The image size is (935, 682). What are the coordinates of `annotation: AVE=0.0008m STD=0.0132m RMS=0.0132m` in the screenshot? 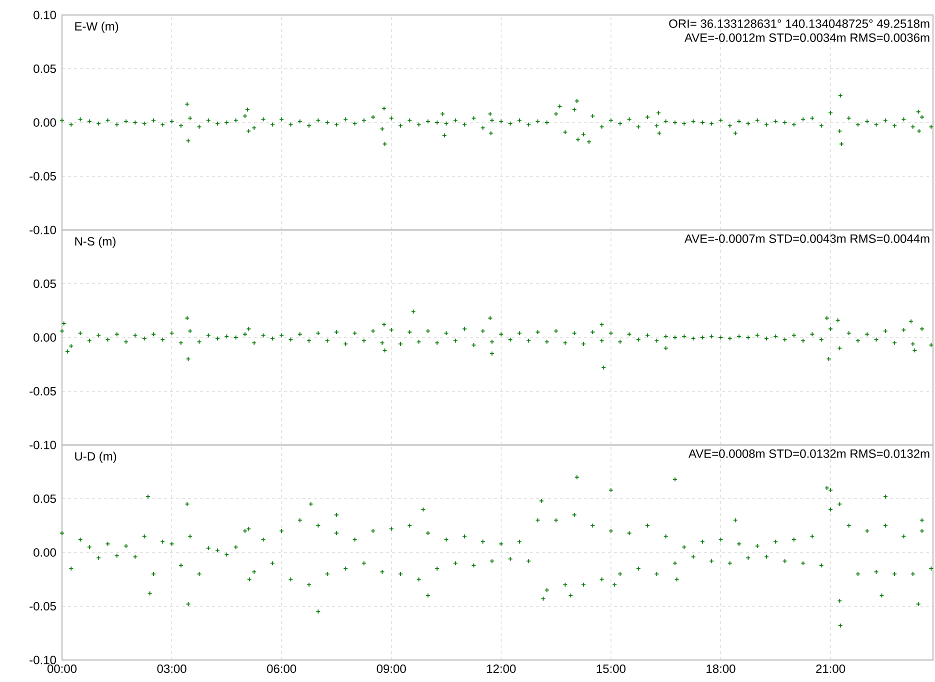 It's located at (809, 453).